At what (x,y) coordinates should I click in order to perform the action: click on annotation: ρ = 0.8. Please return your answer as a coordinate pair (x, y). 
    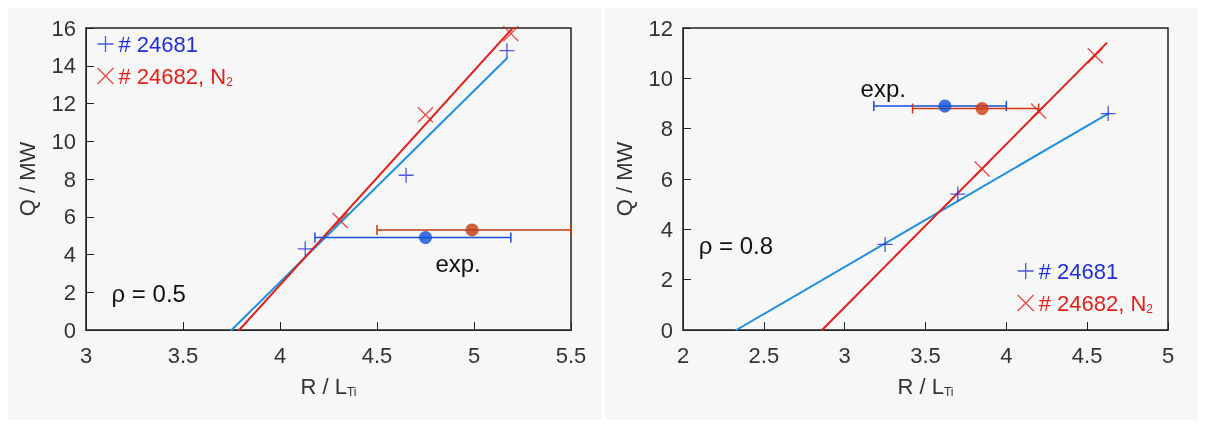
    Looking at the image, I should click on (736, 245).